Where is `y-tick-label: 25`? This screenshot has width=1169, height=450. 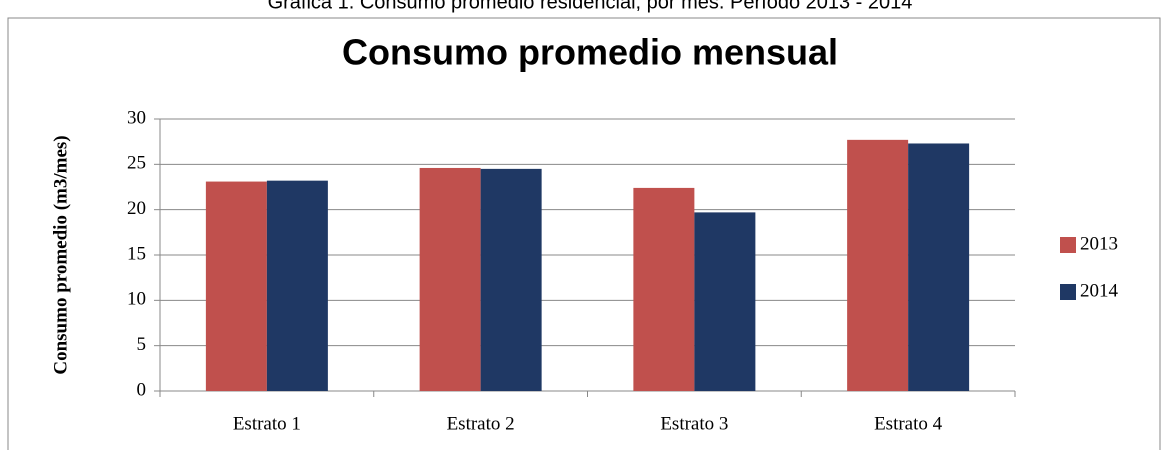
y-tick-label: 25 is located at coordinates (136, 163).